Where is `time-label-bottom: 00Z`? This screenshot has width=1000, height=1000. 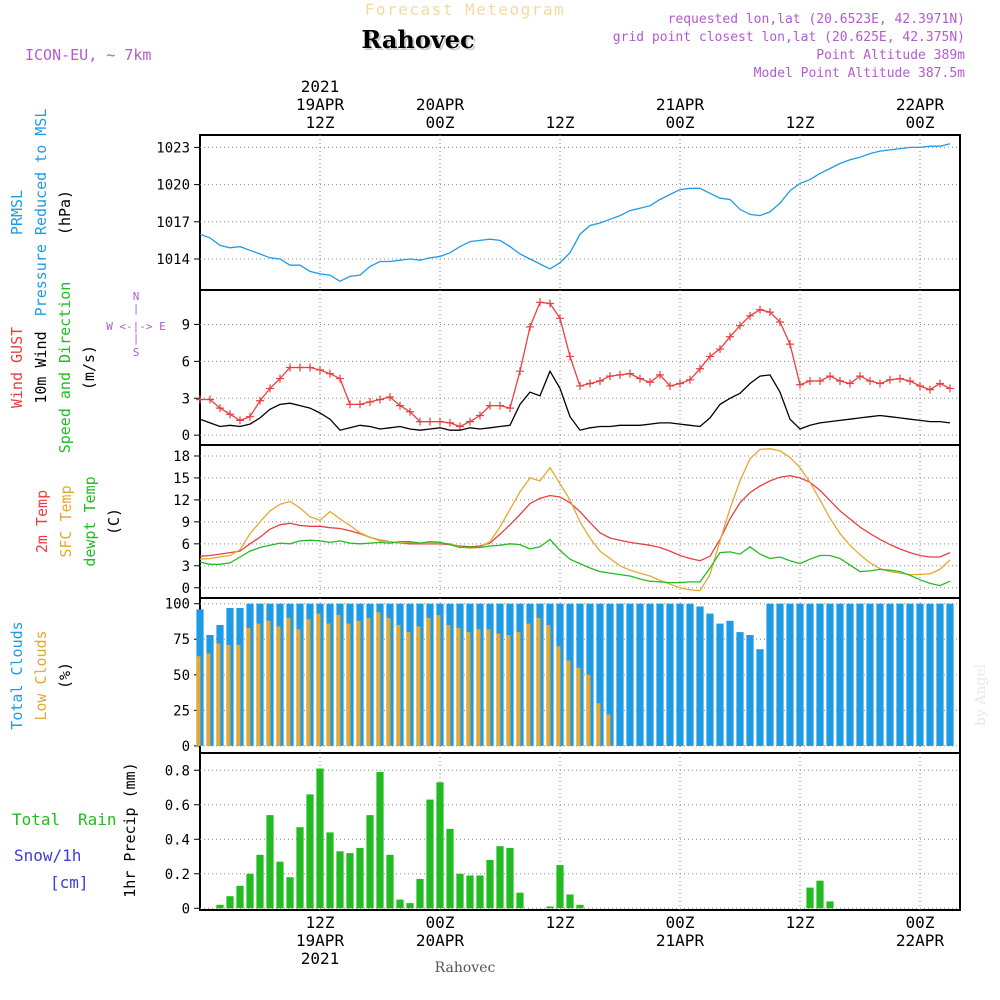
time-label-bottom: 00Z is located at coordinates (920, 922).